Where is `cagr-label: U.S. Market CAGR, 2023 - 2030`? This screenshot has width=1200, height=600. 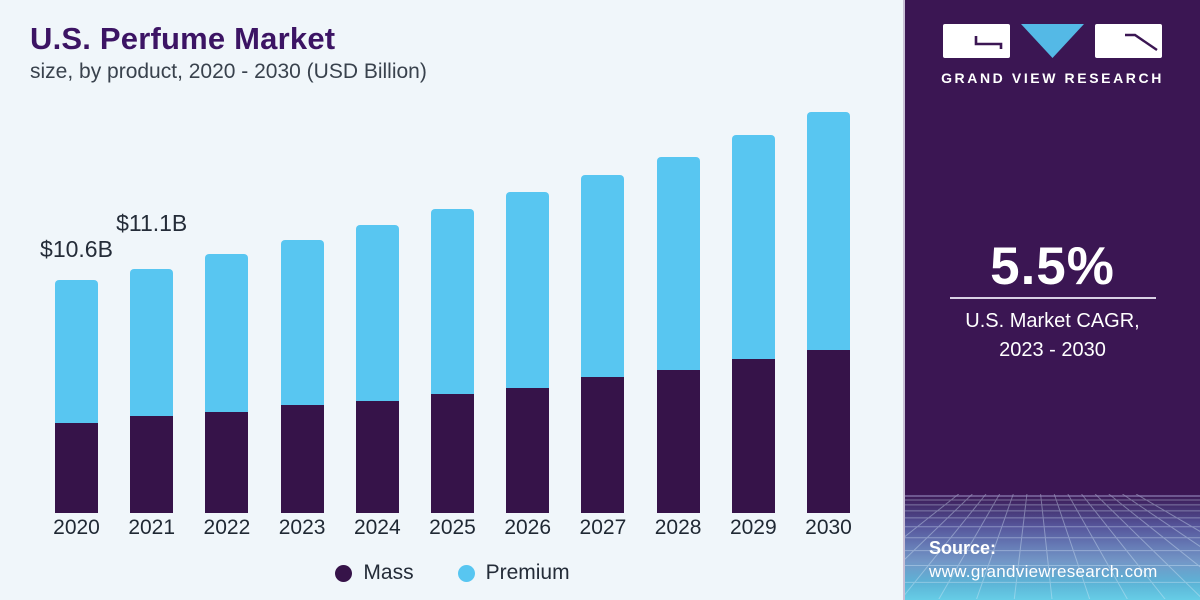 cagr-label: U.S. Market CAGR, 2023 - 2030 is located at coordinates (1052, 336).